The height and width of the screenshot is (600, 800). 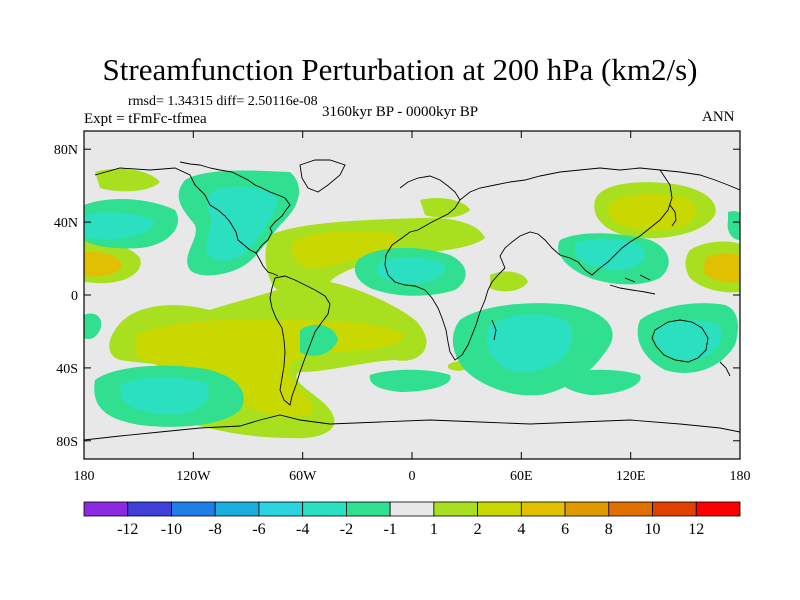 I want to click on negative-region-north-atlantic, so click(x=445, y=208).